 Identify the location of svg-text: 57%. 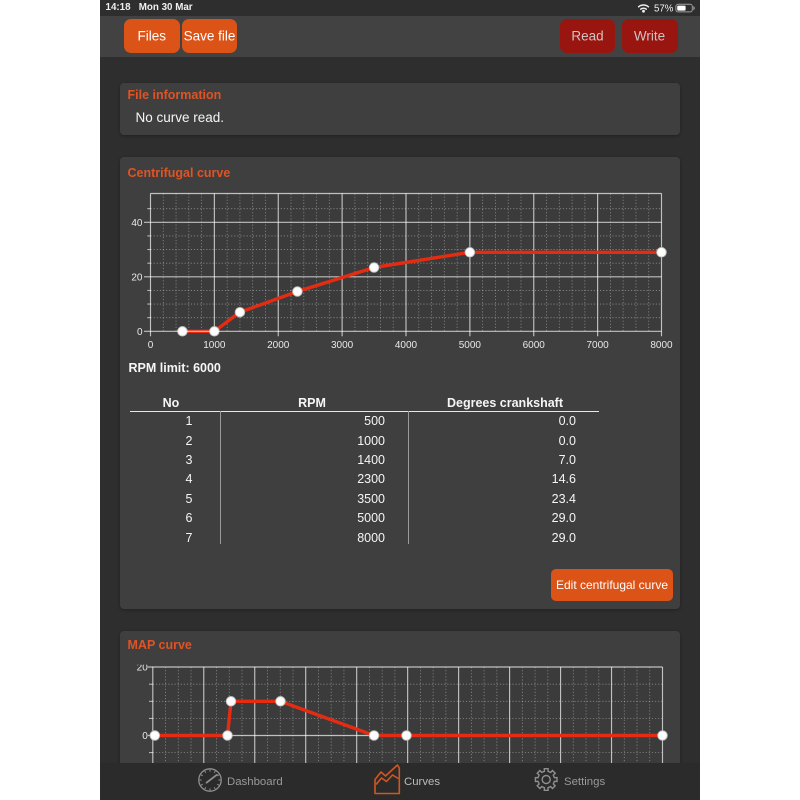
(664, 9).